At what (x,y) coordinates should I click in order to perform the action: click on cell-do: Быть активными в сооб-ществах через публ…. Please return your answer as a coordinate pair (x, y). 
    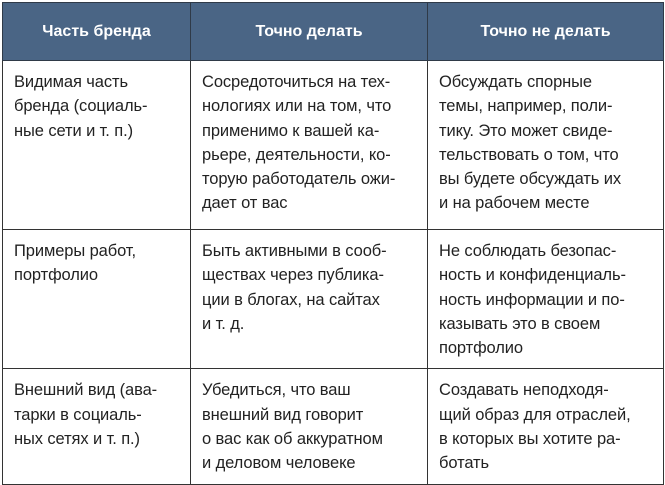
    Looking at the image, I should click on (309, 299).